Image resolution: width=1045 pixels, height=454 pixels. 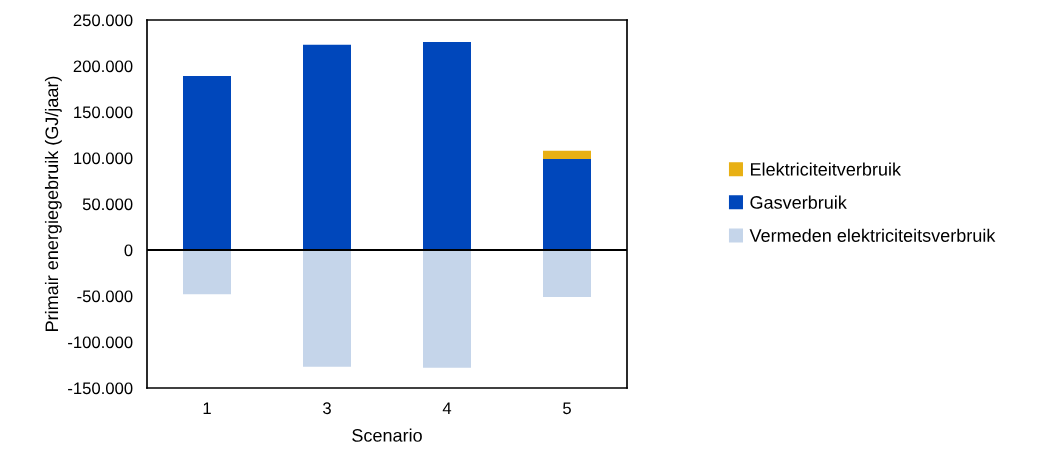 What do you see at coordinates (100, 388) in the screenshot?
I see `y-tick-label: -150.000` at bounding box center [100, 388].